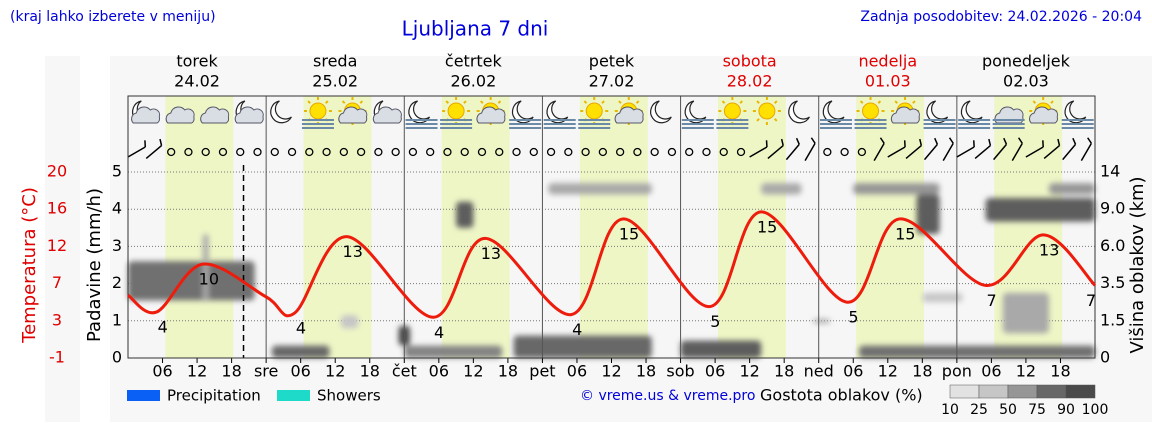 This screenshot has height=443, width=1152. What do you see at coordinates (353, 115) in the screenshot?
I see `cloud` at bounding box center [353, 115].